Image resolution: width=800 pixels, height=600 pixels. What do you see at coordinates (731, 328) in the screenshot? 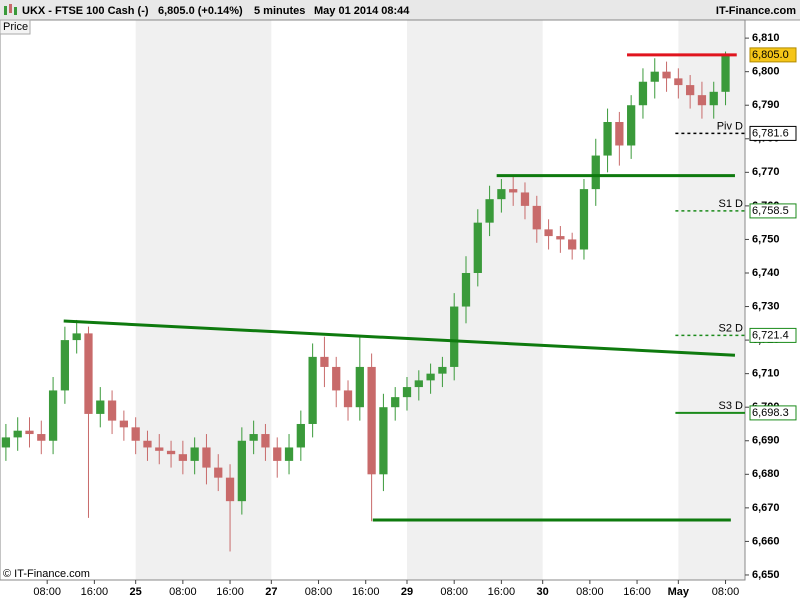
I see `level-name: S2 D` at bounding box center [731, 328].